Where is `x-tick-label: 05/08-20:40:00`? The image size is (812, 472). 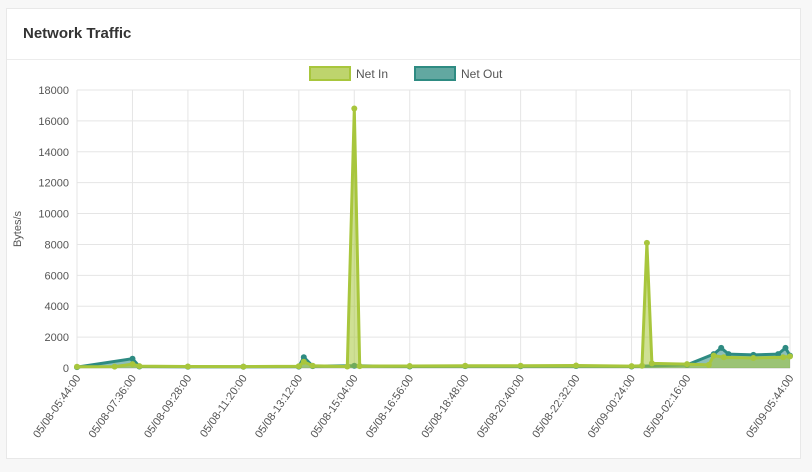
x-tick-label: 05/08-20:40:00 is located at coordinates (501, 407).